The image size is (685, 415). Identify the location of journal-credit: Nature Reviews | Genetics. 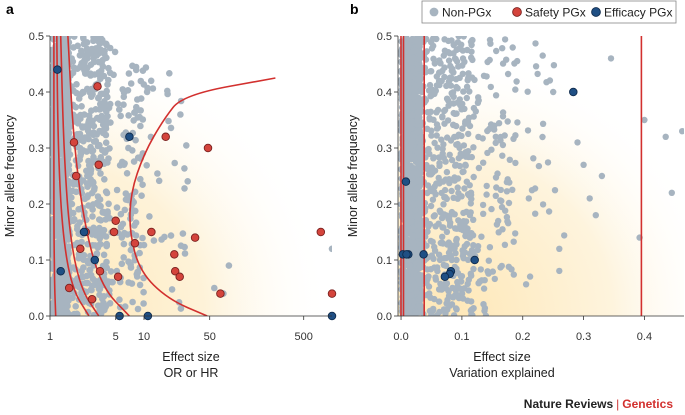
(598, 404).